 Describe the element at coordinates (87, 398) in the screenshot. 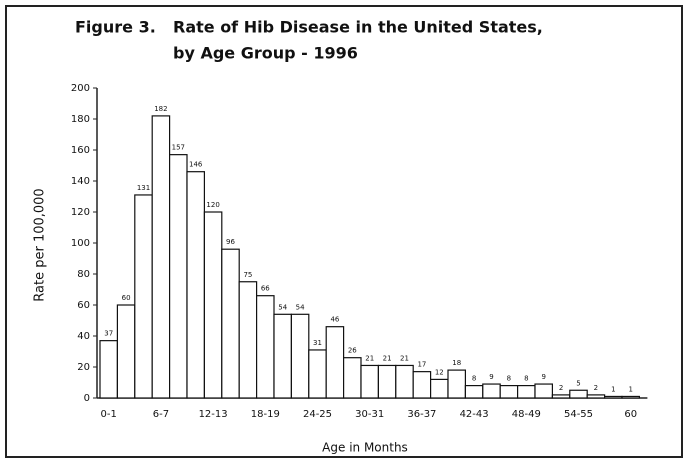

I see `y-tick-label: 0` at that location.